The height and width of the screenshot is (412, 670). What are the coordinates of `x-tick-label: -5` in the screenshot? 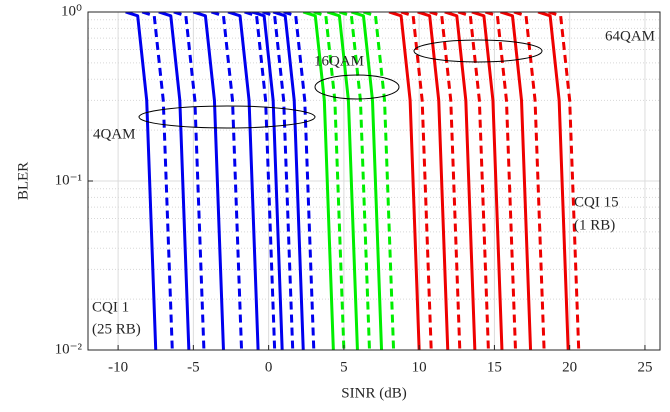 It's located at (193, 367).